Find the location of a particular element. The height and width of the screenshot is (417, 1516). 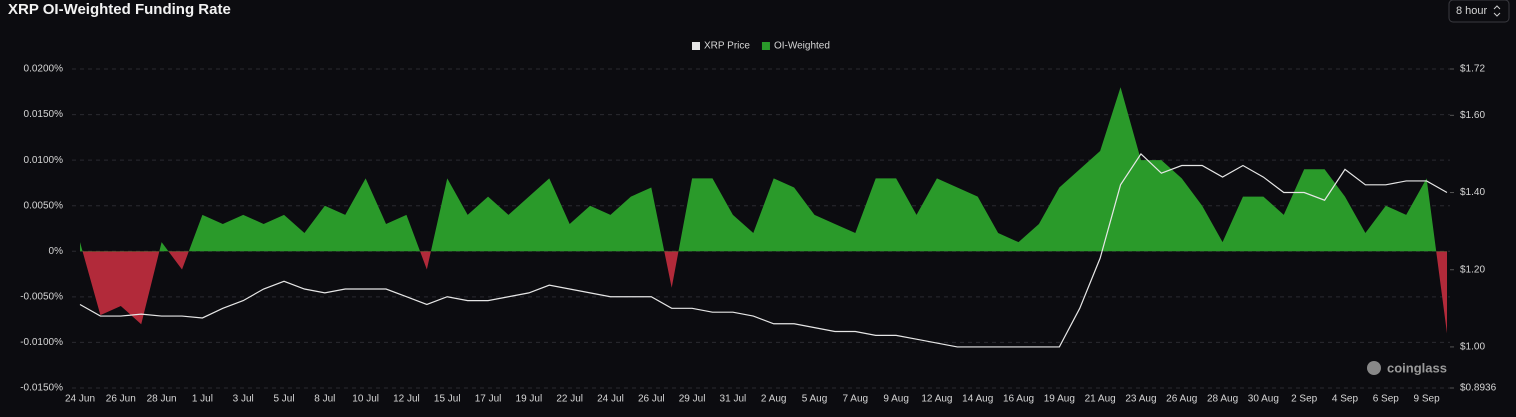

y2-tick-label: $0.8936 is located at coordinates (1478, 388).